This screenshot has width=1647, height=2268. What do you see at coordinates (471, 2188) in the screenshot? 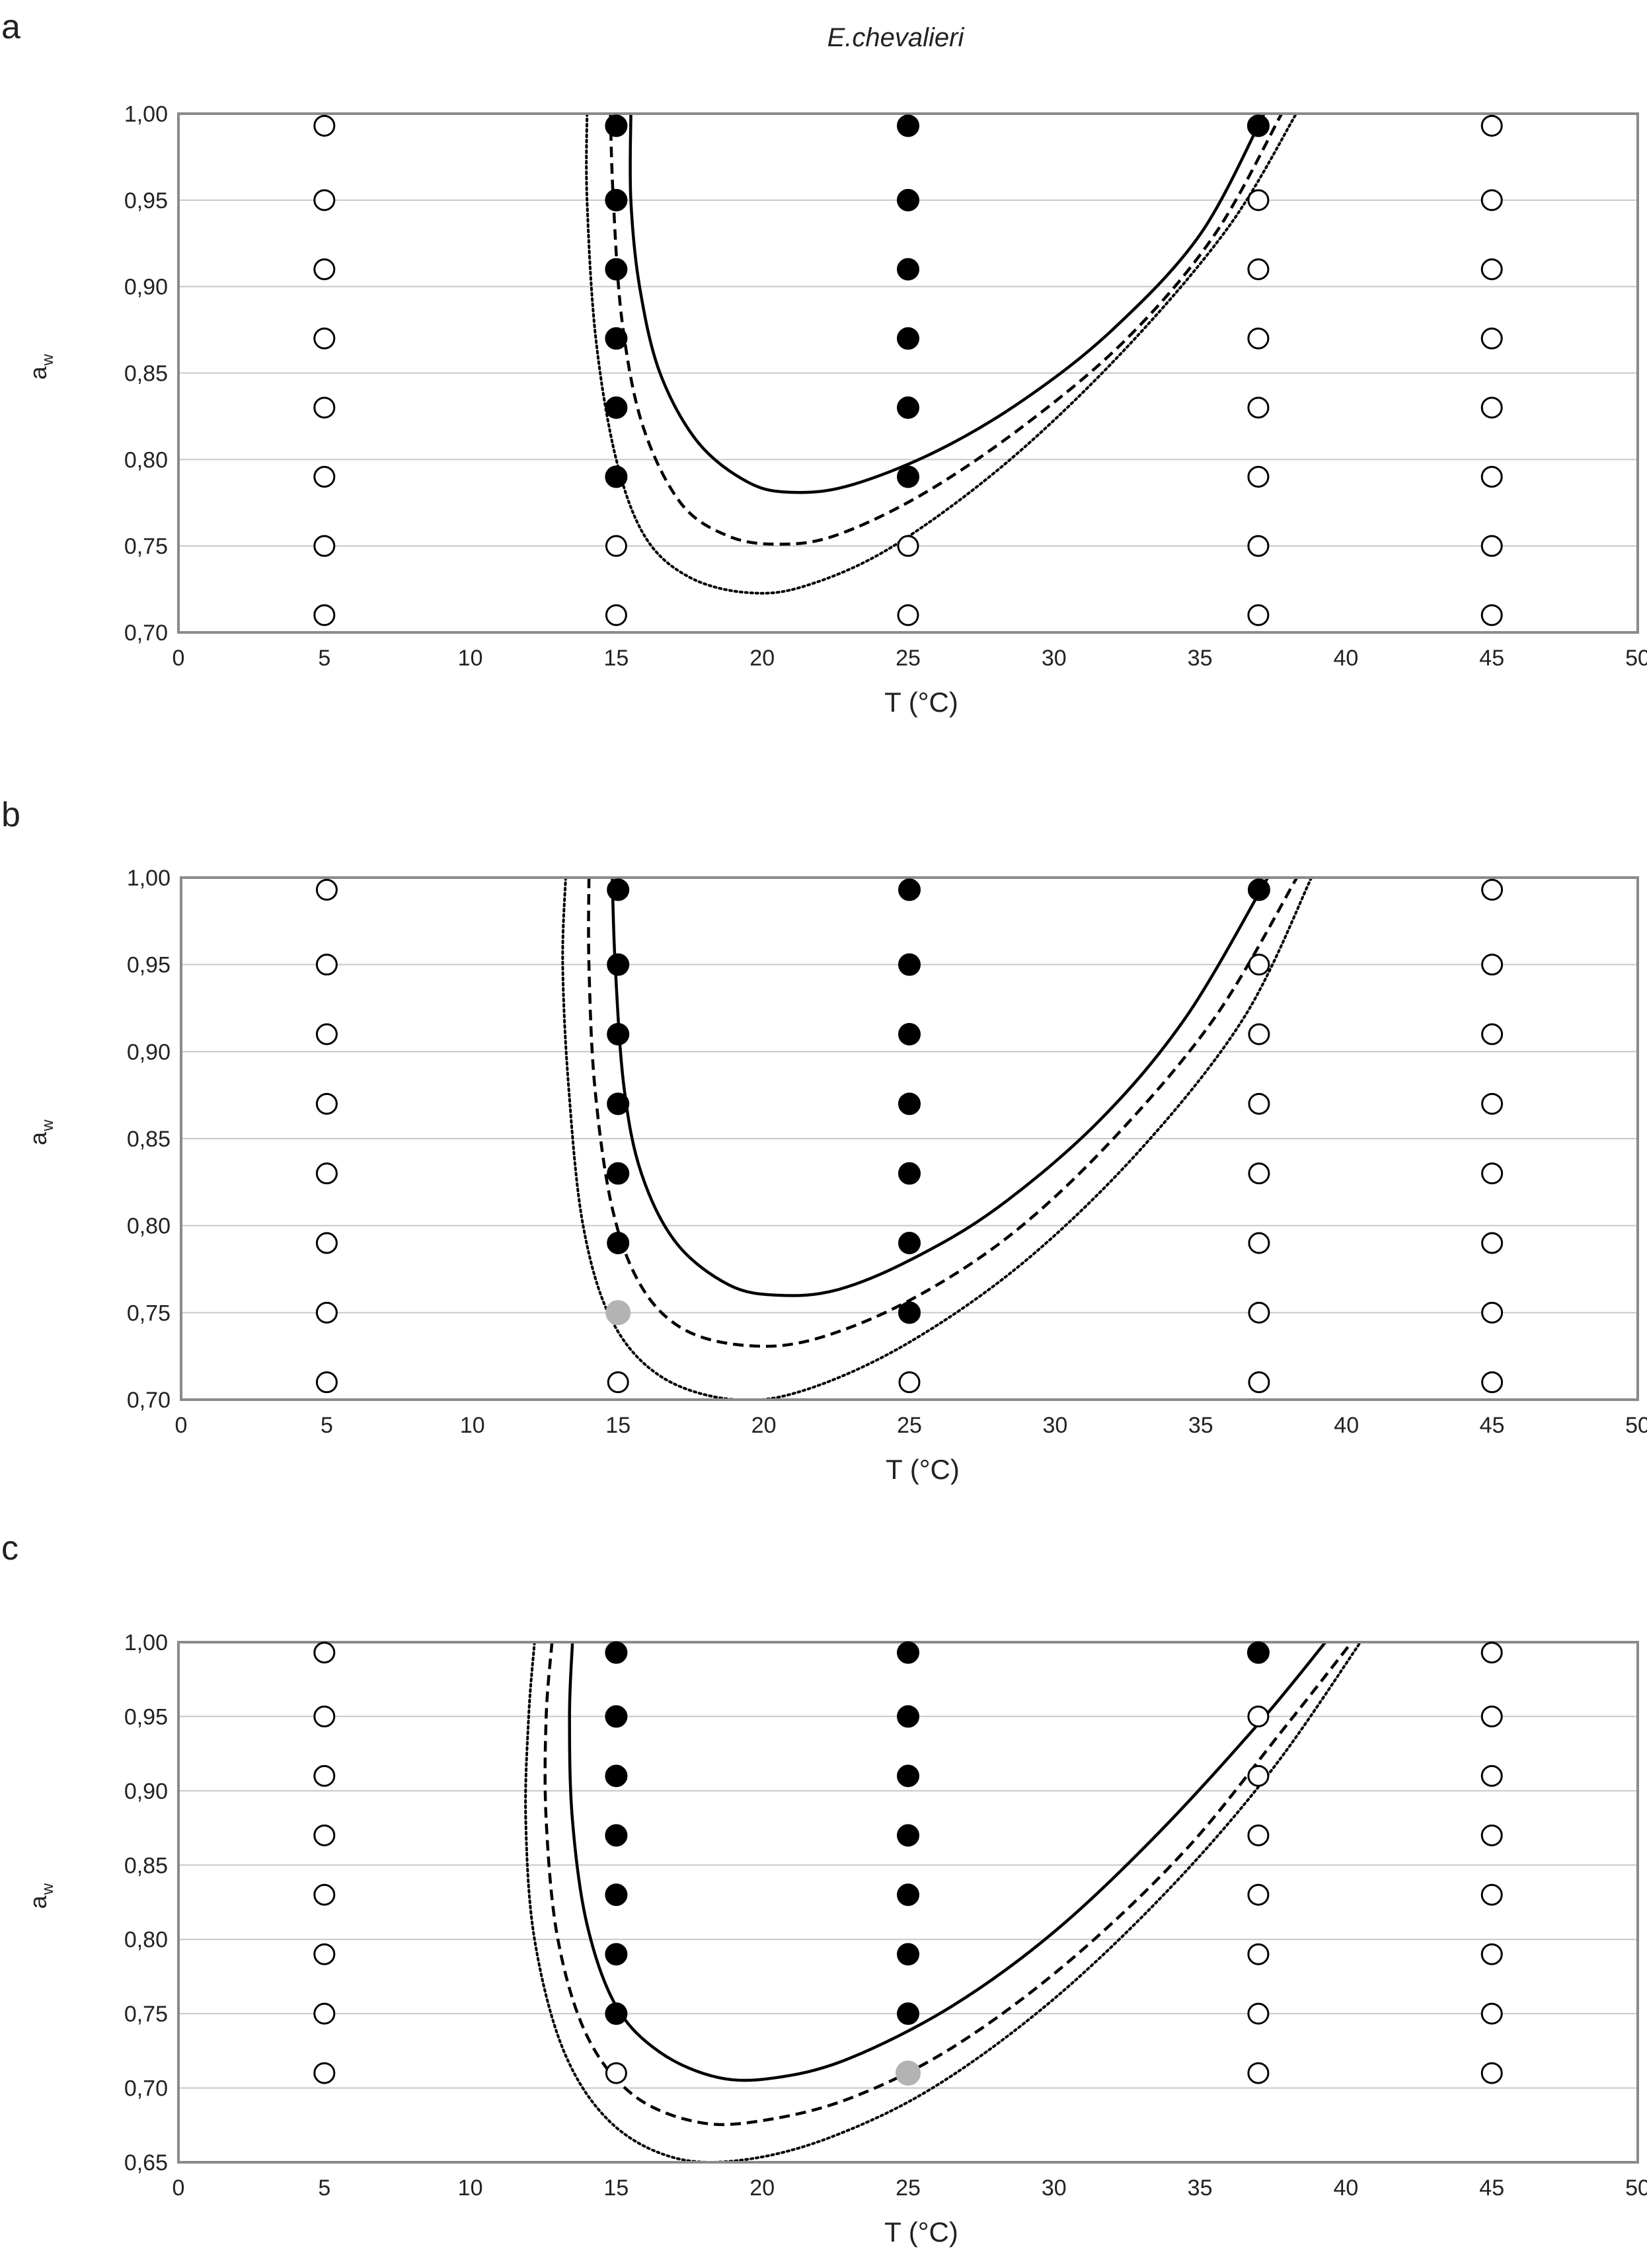
I see `x-tick-label: 10` at bounding box center [471, 2188].